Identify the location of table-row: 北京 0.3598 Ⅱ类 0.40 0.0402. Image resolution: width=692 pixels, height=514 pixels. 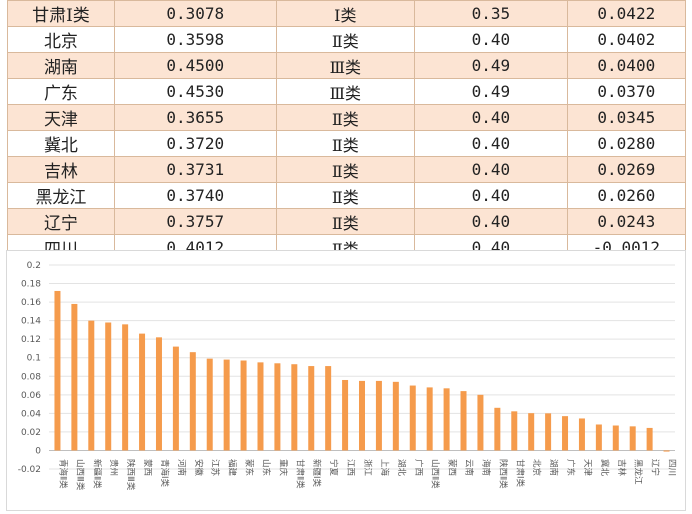
(347, 39).